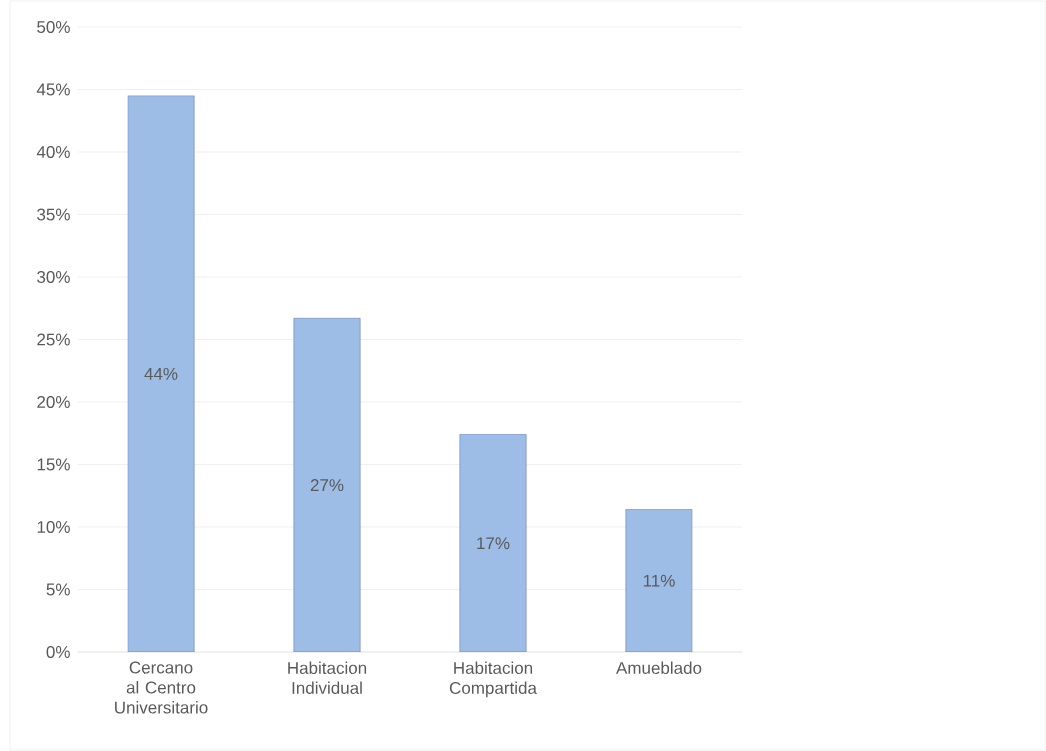  What do you see at coordinates (53, 89) in the screenshot?
I see `y-tick-label: 45%` at bounding box center [53, 89].